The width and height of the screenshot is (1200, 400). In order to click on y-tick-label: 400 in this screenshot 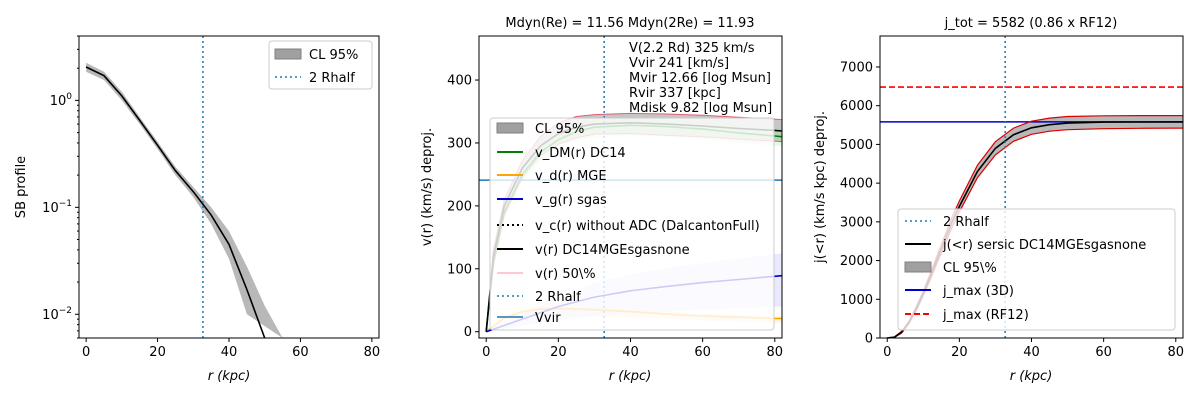, I will do `click(459, 81)`.